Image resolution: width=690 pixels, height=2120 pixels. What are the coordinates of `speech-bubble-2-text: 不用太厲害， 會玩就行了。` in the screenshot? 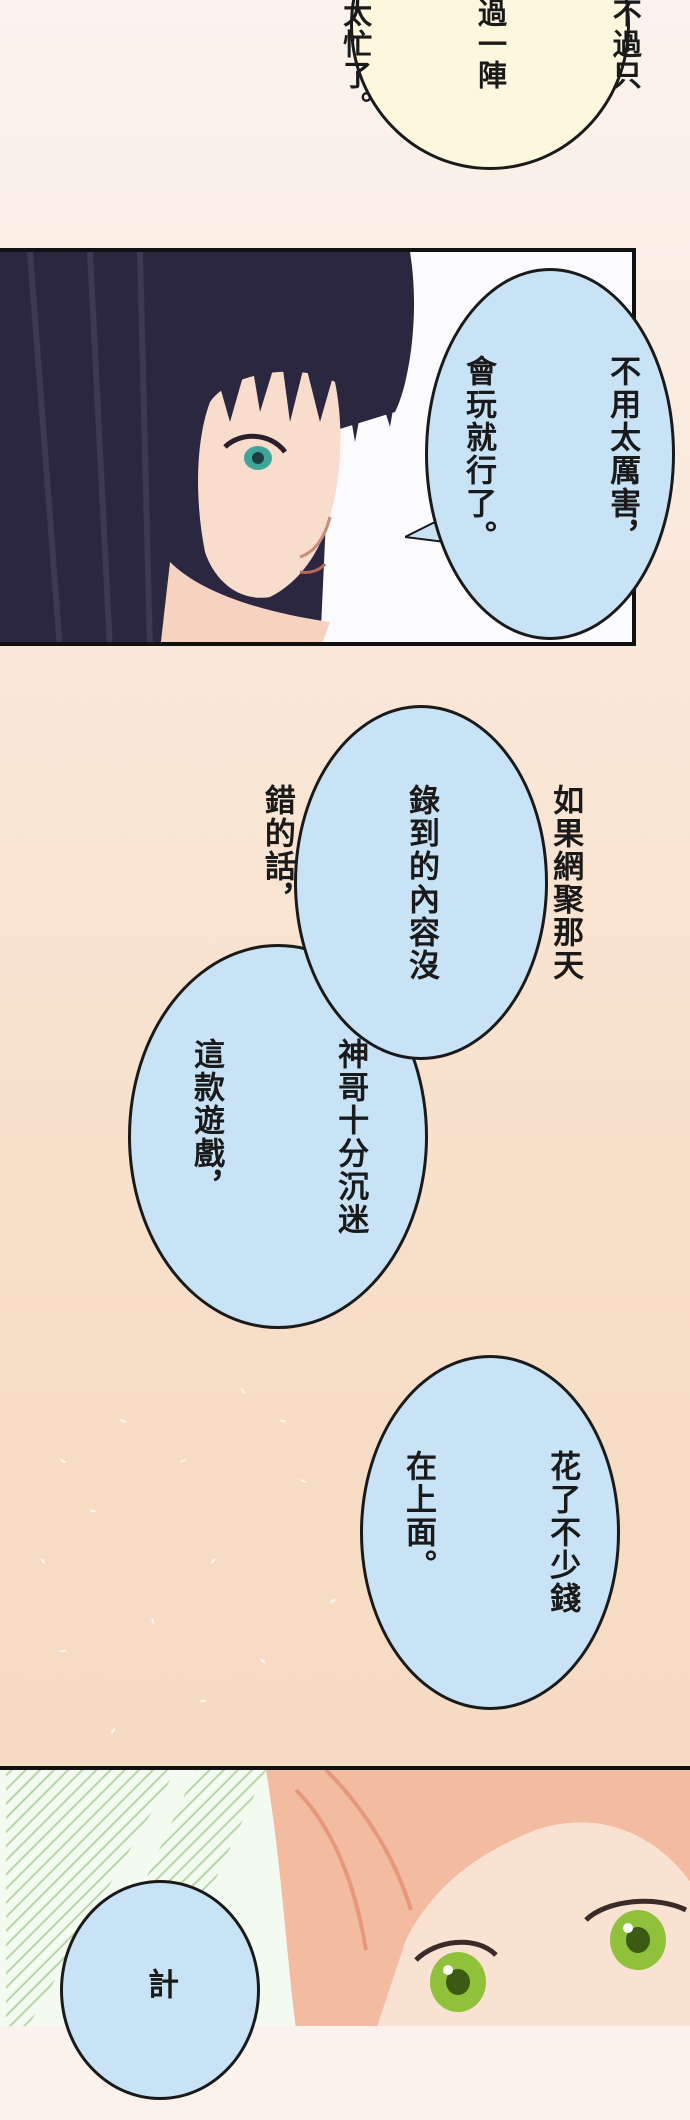 It's located at (550, 454).